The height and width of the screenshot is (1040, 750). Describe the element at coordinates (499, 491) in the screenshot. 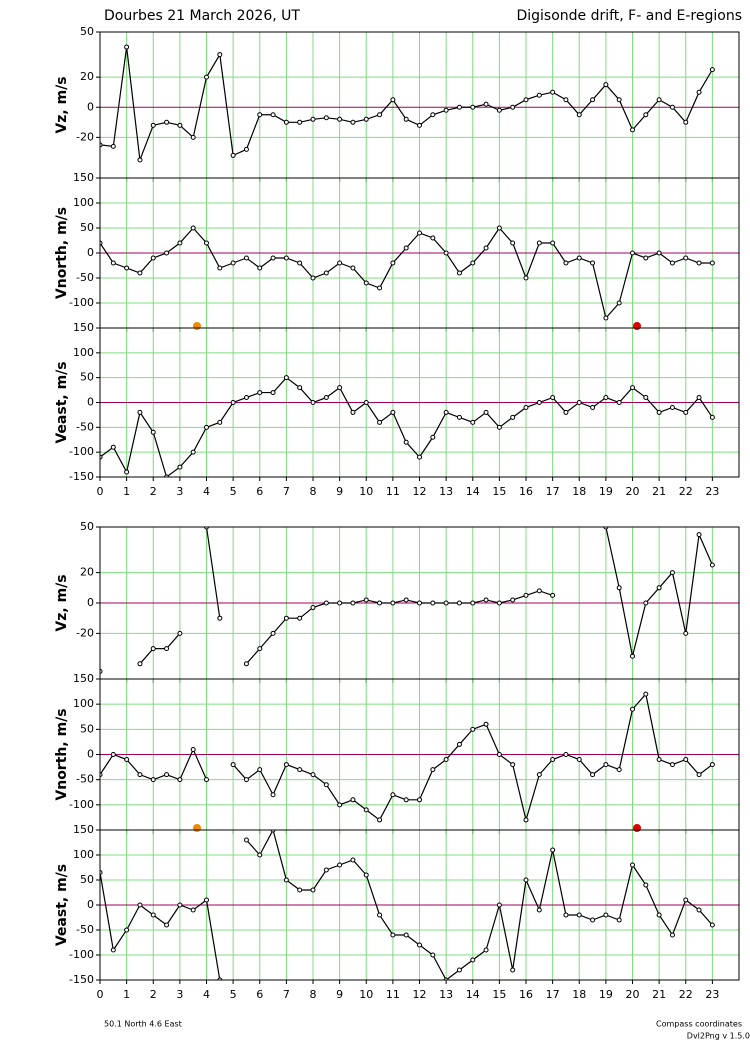

I see `x-tick-label: 15` at that location.